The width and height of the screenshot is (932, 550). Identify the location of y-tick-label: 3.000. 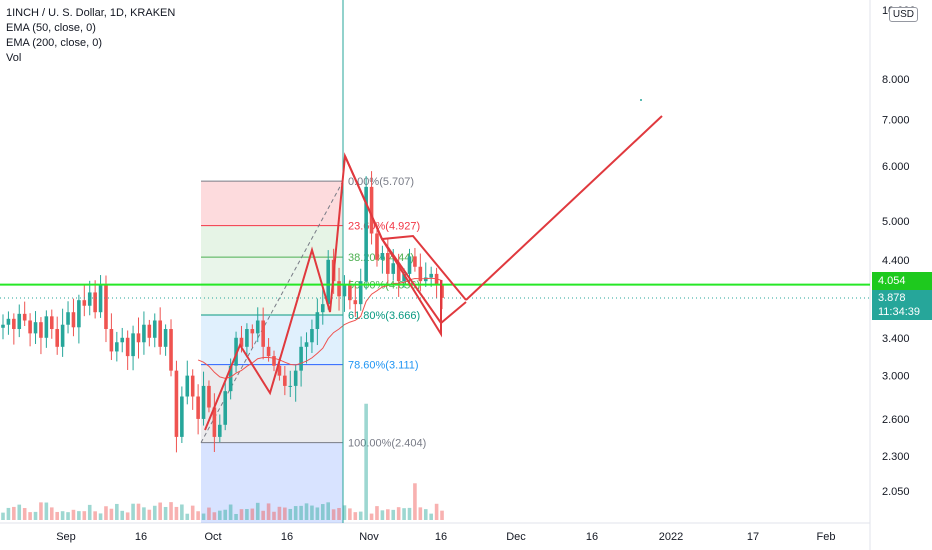
(896, 377).